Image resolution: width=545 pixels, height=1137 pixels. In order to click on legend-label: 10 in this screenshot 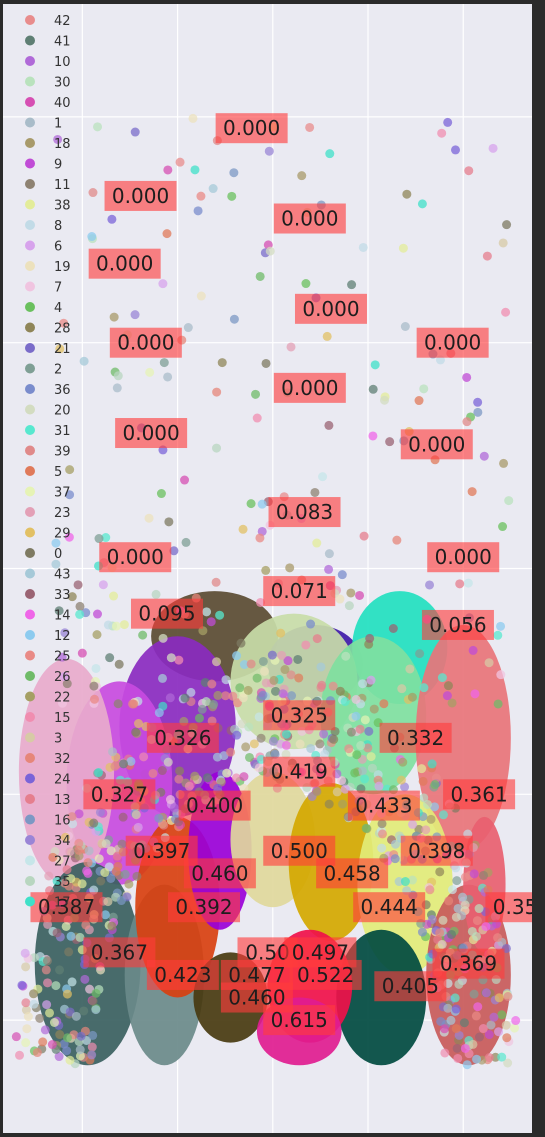, I will do `click(62, 62)`.